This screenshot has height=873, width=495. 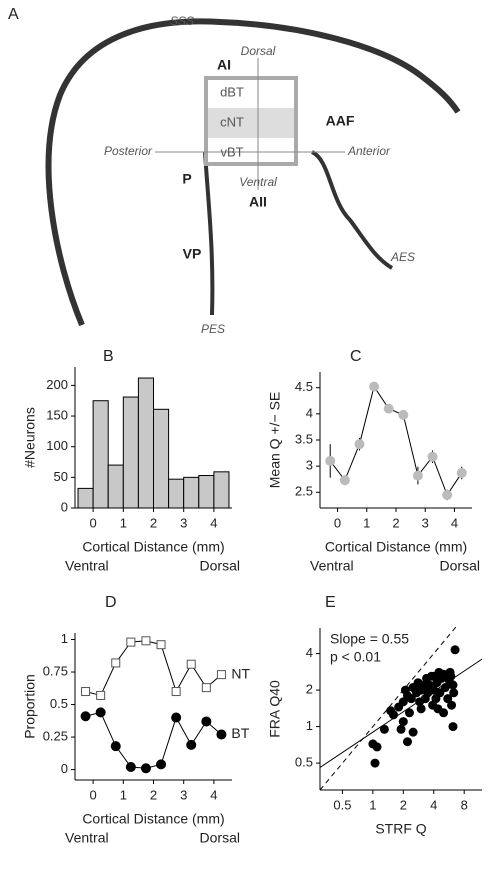 What do you see at coordinates (258, 202) in the screenshot?
I see `label: AII` at bounding box center [258, 202].